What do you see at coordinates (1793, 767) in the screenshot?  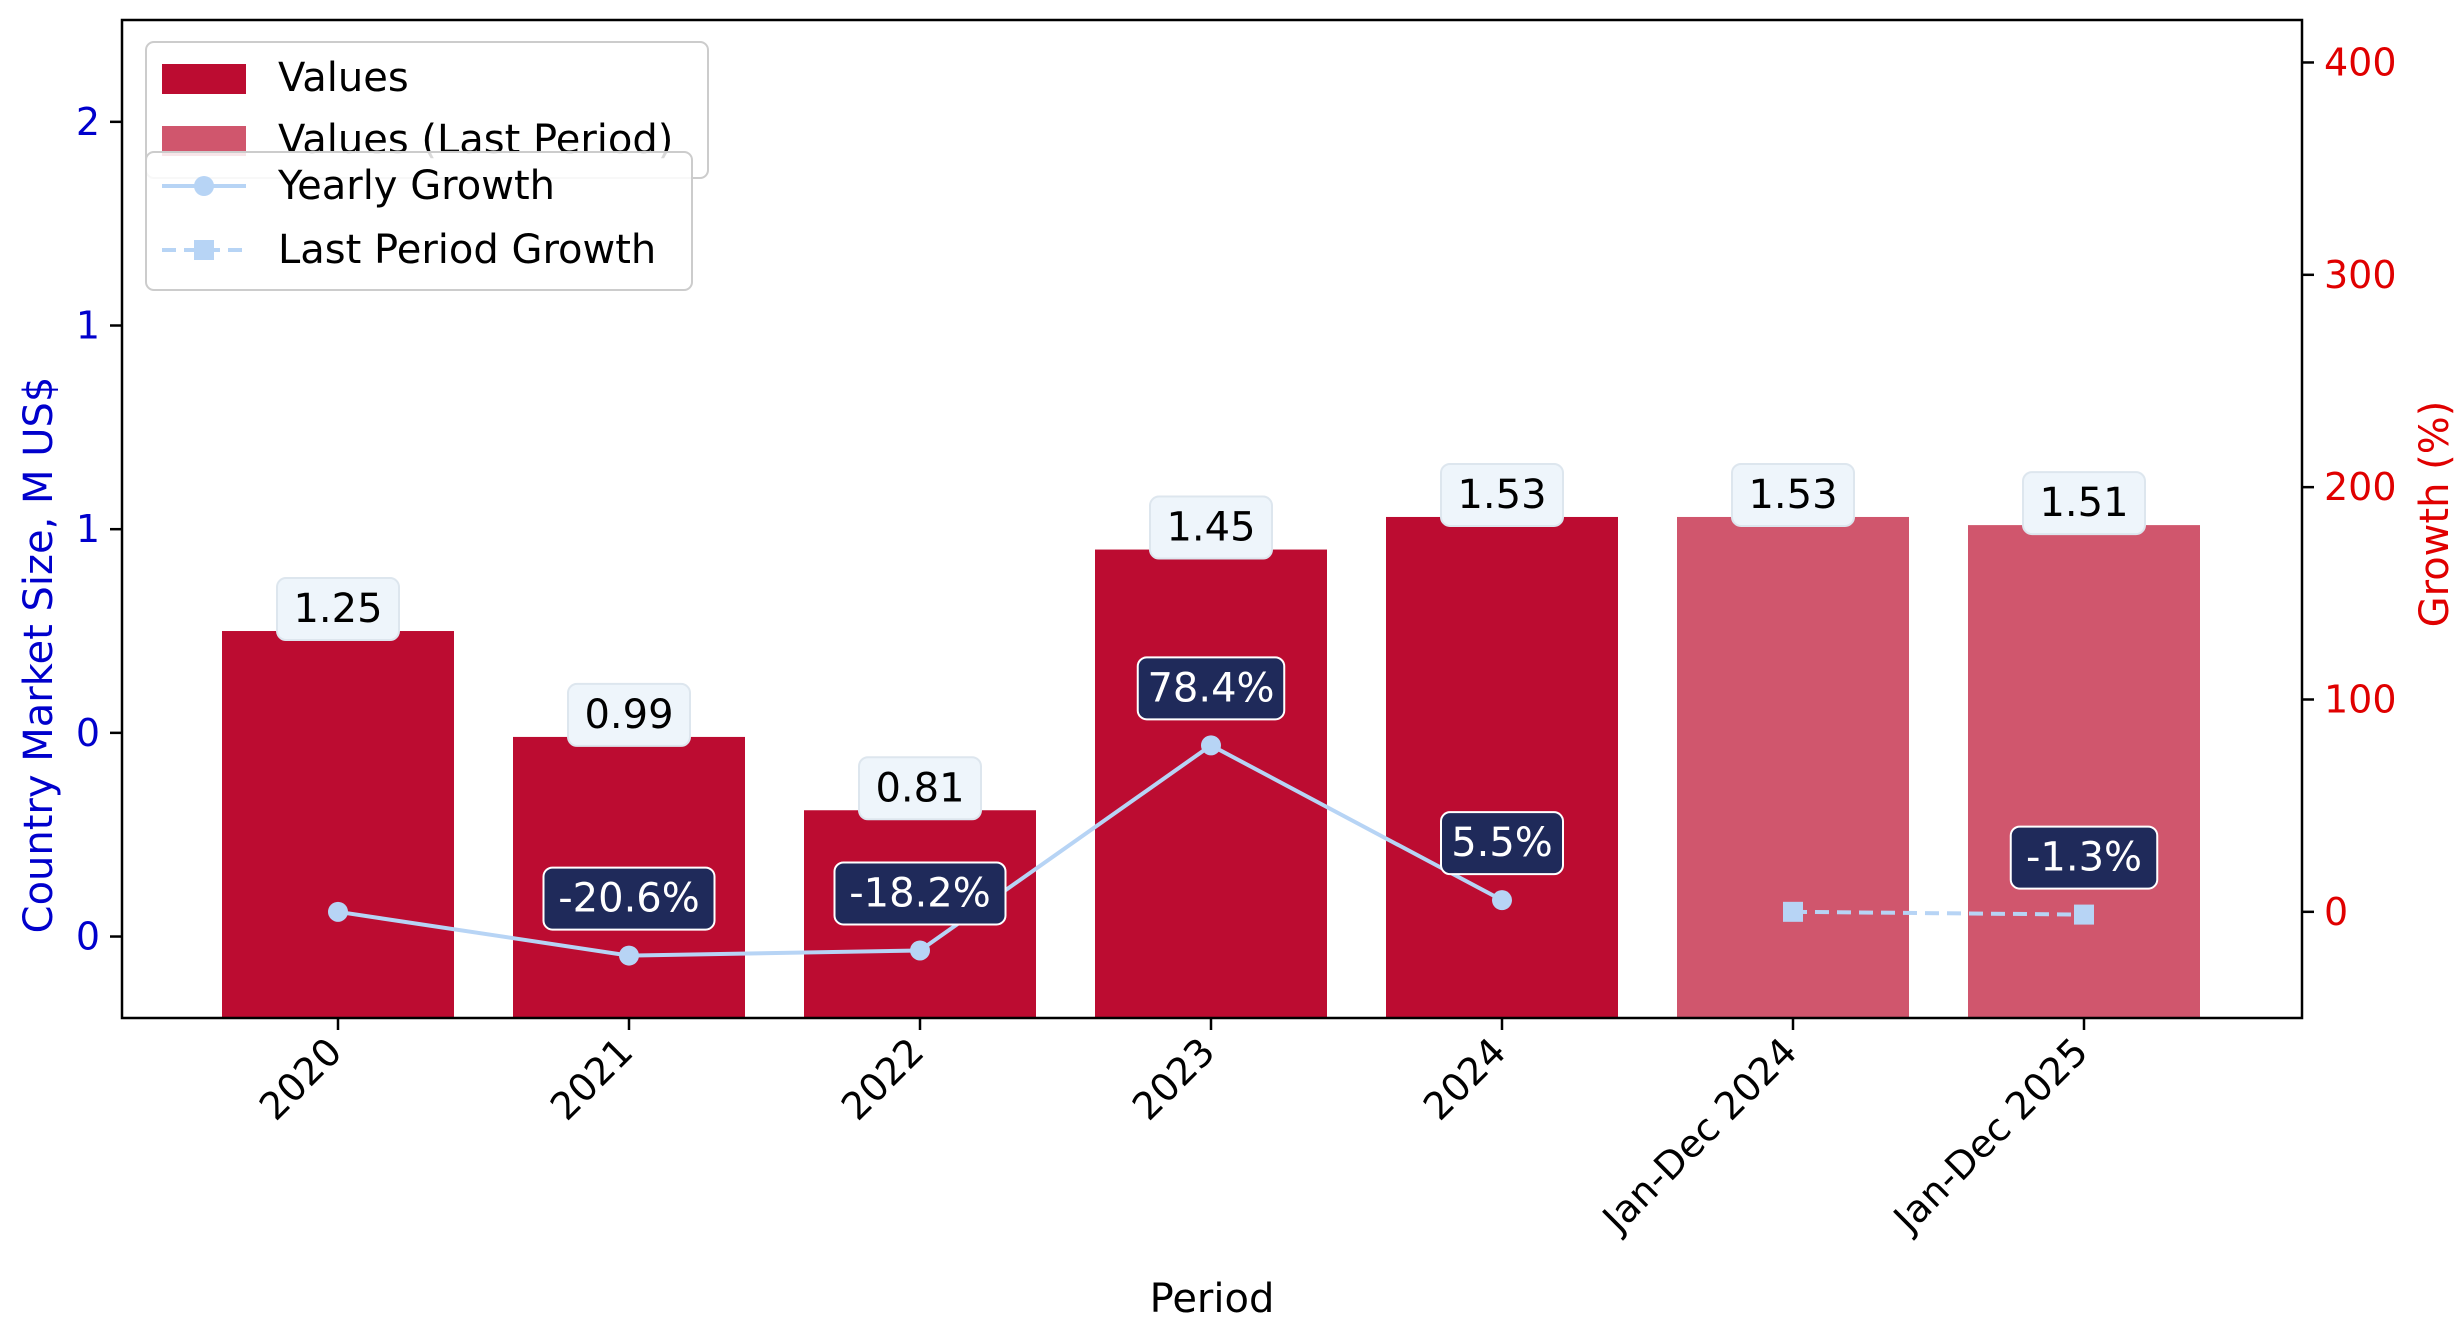 I see `bar-jan-dec-2024` at bounding box center [1793, 767].